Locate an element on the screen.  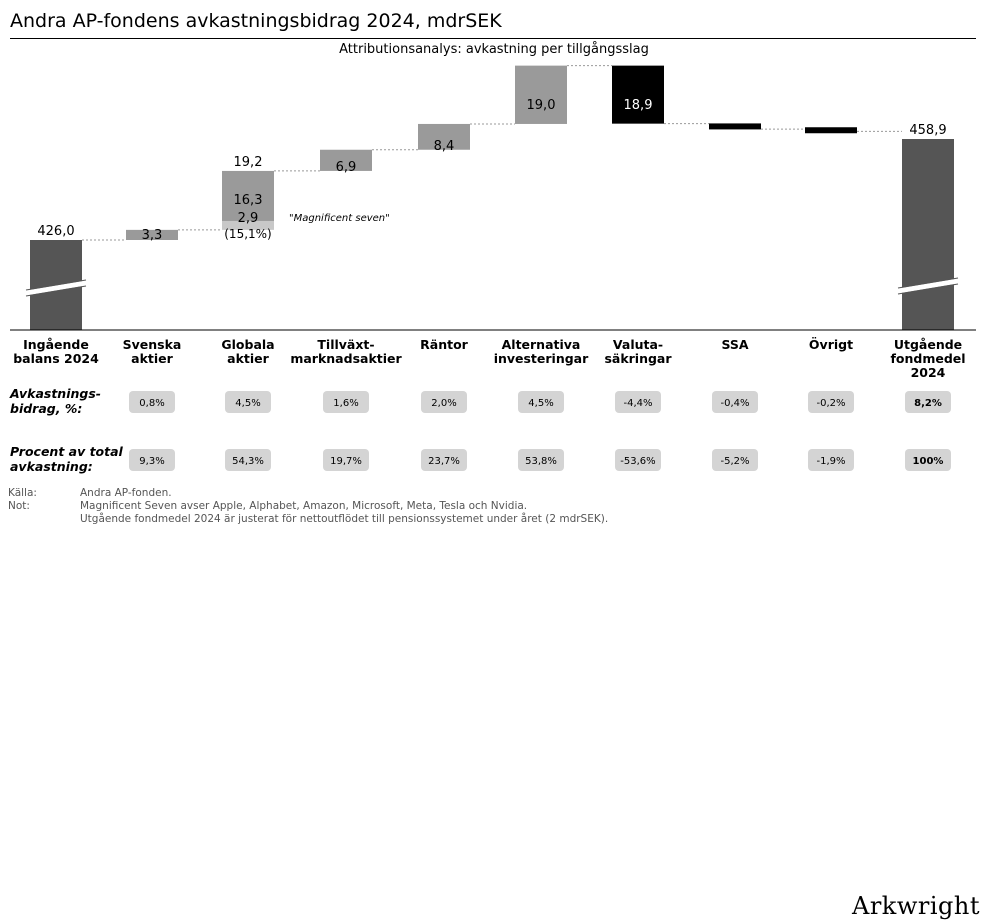
data-label: 426,0 is located at coordinates (55, 231).